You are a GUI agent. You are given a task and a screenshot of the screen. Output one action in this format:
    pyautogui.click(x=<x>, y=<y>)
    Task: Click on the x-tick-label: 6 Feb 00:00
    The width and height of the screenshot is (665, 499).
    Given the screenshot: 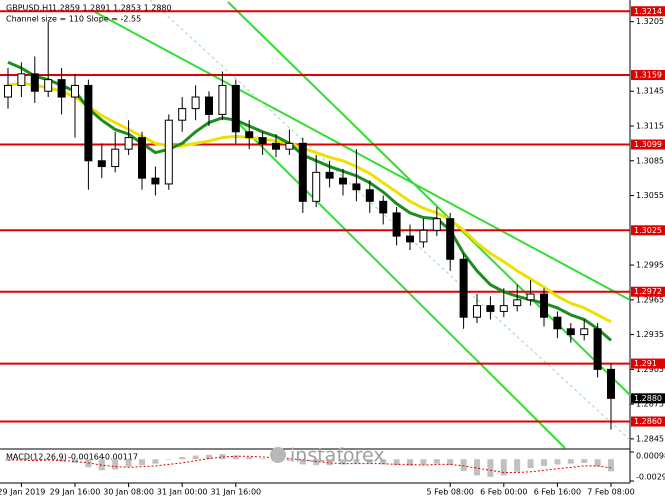 What is the action you would take?
    pyautogui.click(x=503, y=492)
    